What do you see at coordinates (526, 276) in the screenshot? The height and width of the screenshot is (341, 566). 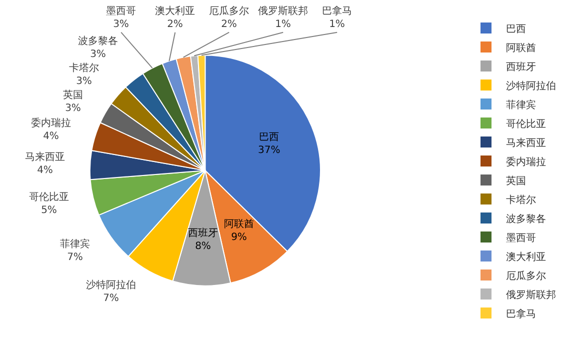 I see `legend-label: 厄瓜多尔` at bounding box center [526, 276].